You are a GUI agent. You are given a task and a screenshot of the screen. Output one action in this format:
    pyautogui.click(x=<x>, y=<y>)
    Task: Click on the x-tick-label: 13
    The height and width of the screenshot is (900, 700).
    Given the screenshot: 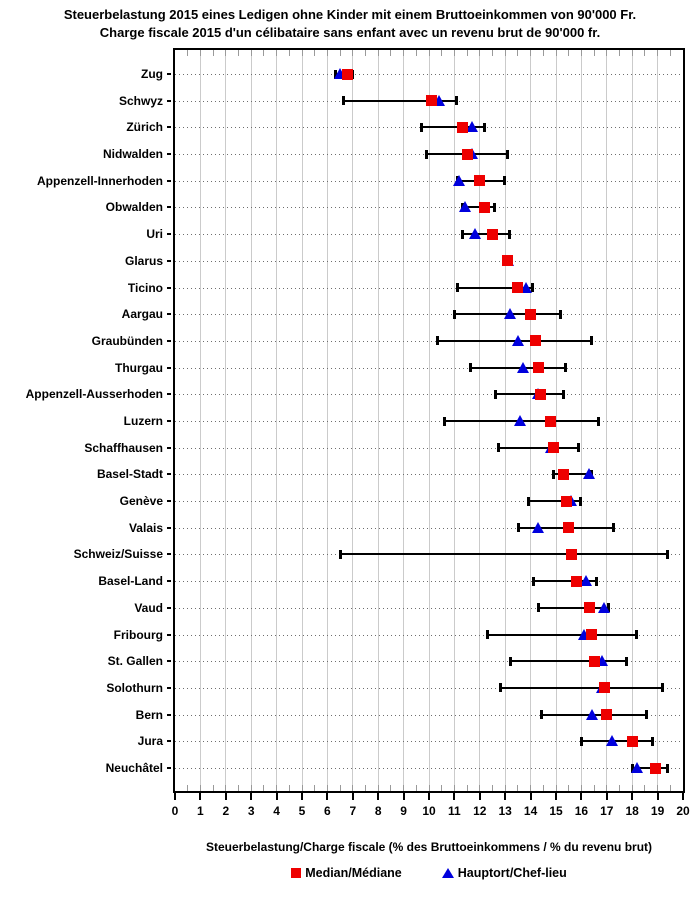 What is the action you would take?
    pyautogui.click(x=505, y=811)
    